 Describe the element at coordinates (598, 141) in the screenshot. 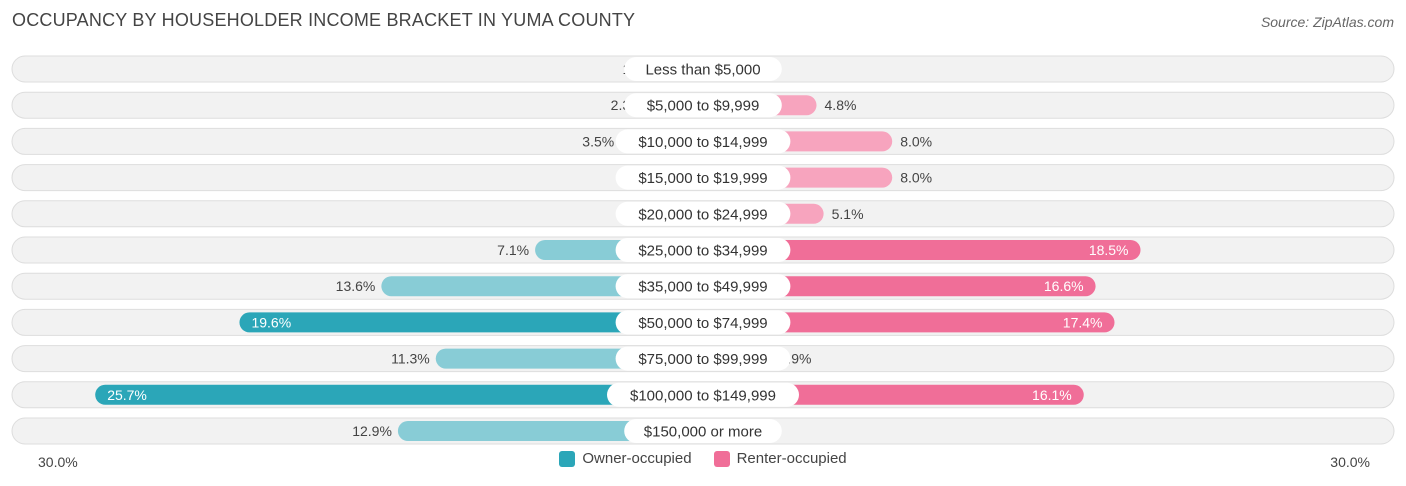

I see `owner-value-label: 3.5%` at that location.